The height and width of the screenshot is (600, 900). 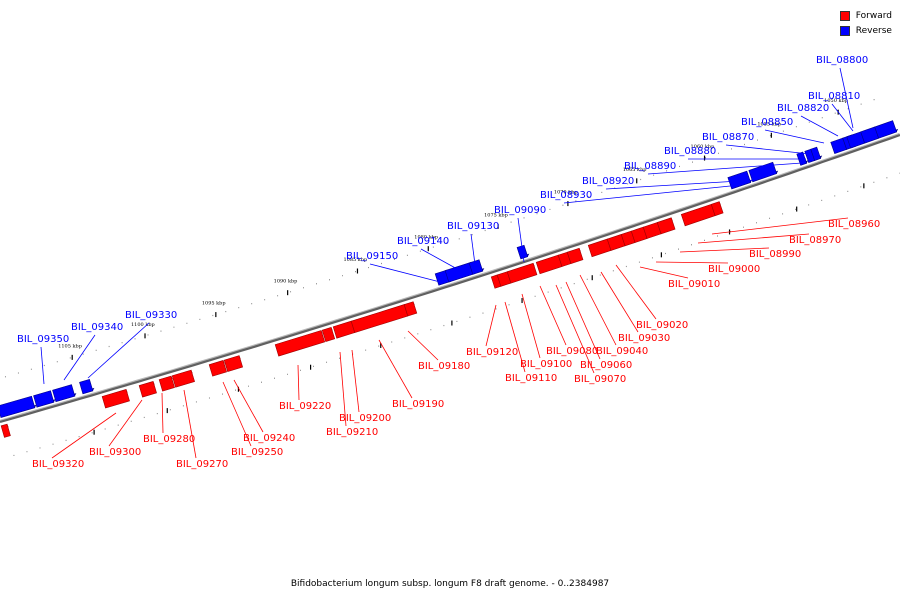 I want to click on tick-label: 1070 kbp, so click(x=566, y=193).